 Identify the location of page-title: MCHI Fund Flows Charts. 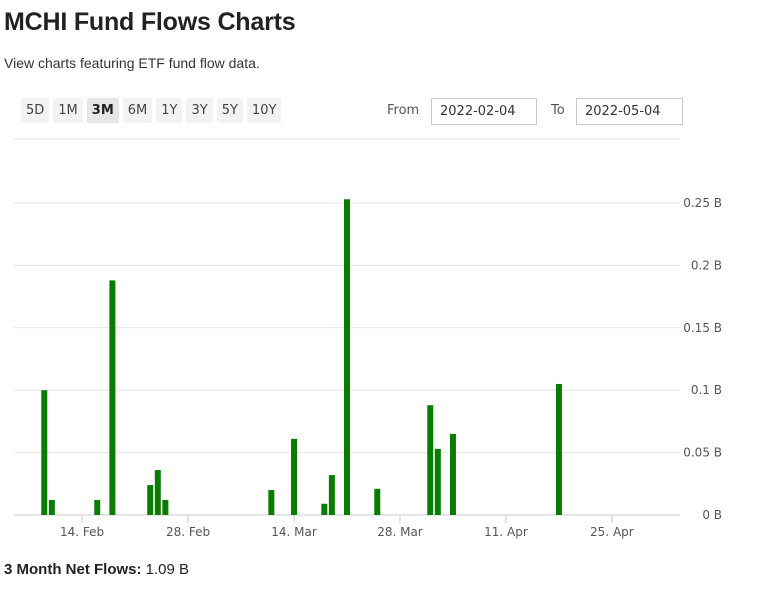
(150, 22).